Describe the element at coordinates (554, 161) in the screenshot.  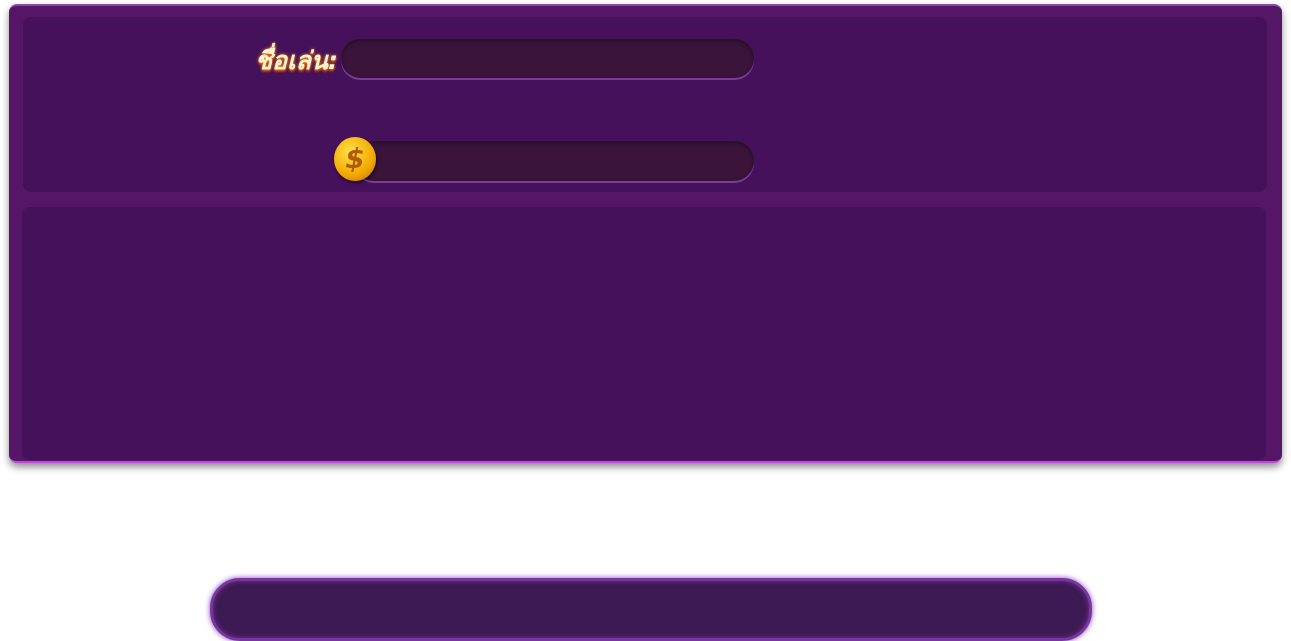
I see `coin-balance-field` at that location.